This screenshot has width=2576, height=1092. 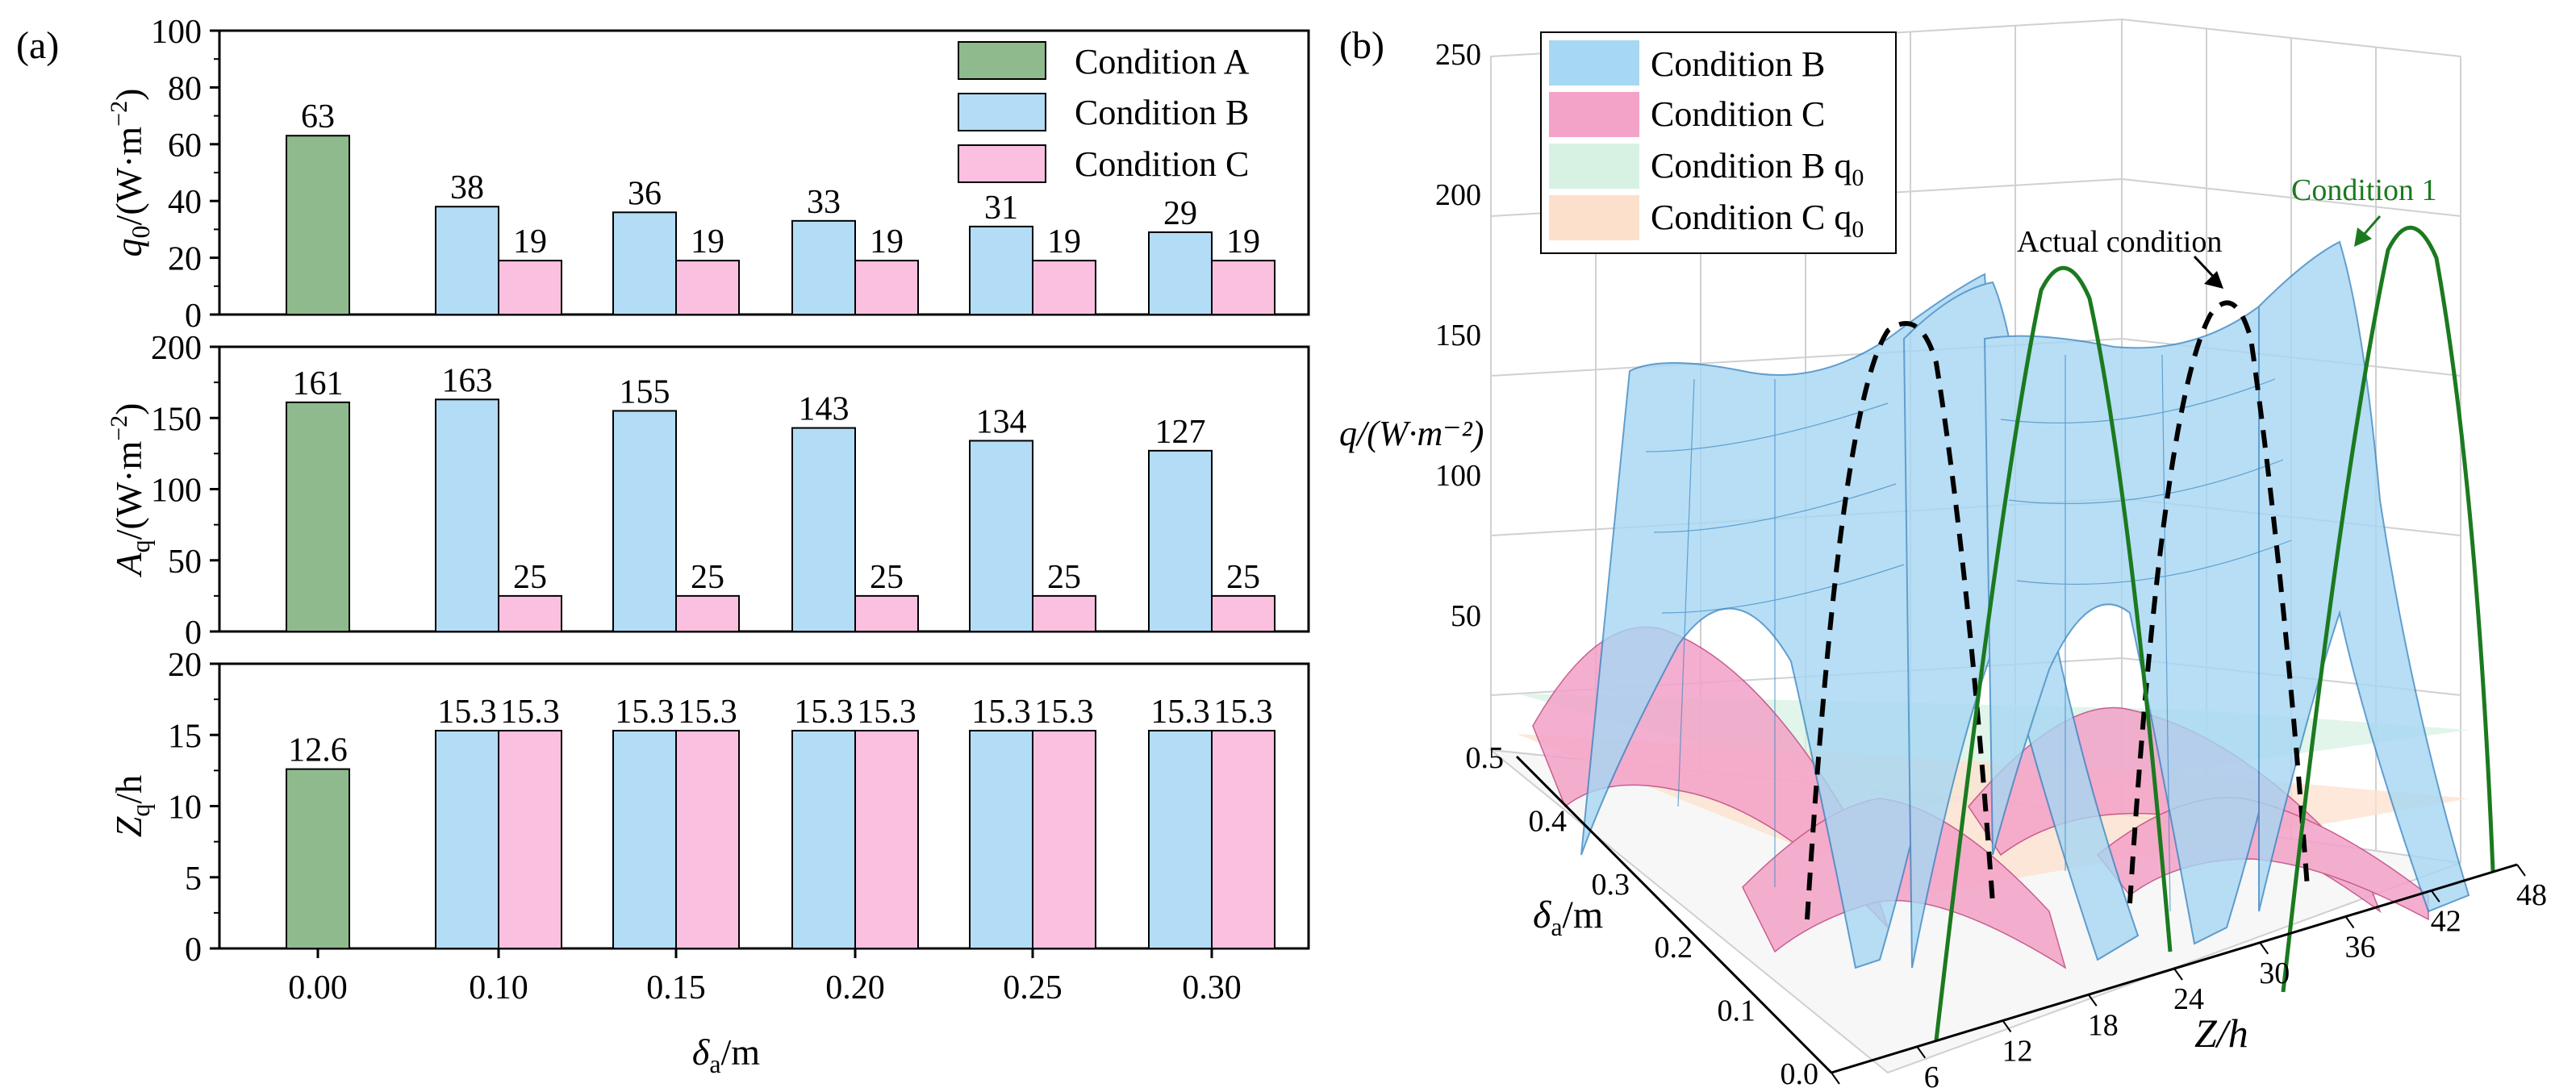 What do you see at coordinates (1458, 195) in the screenshot?
I see `z-tick-label: 200` at bounding box center [1458, 195].